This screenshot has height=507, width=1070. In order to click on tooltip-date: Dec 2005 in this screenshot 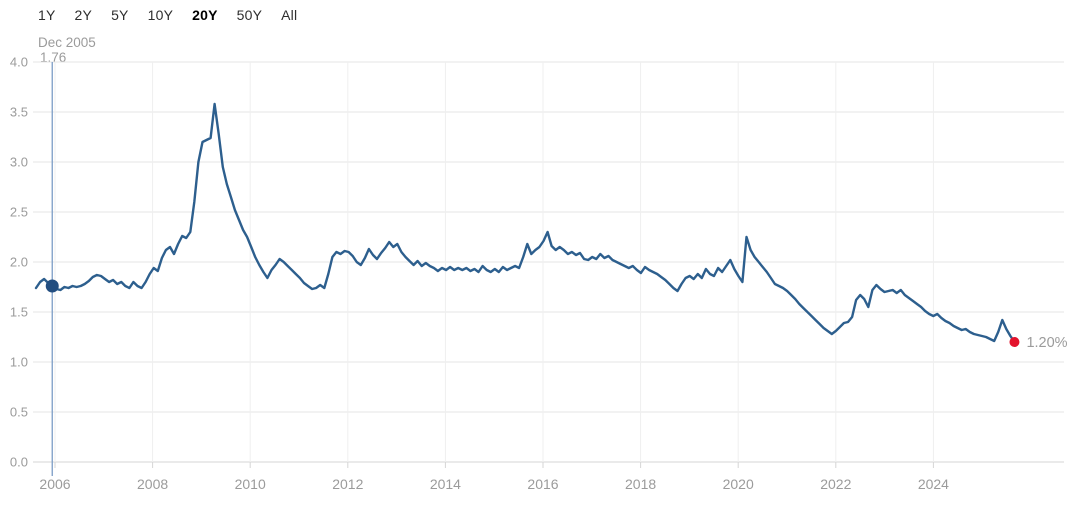, I will do `click(67, 42)`.